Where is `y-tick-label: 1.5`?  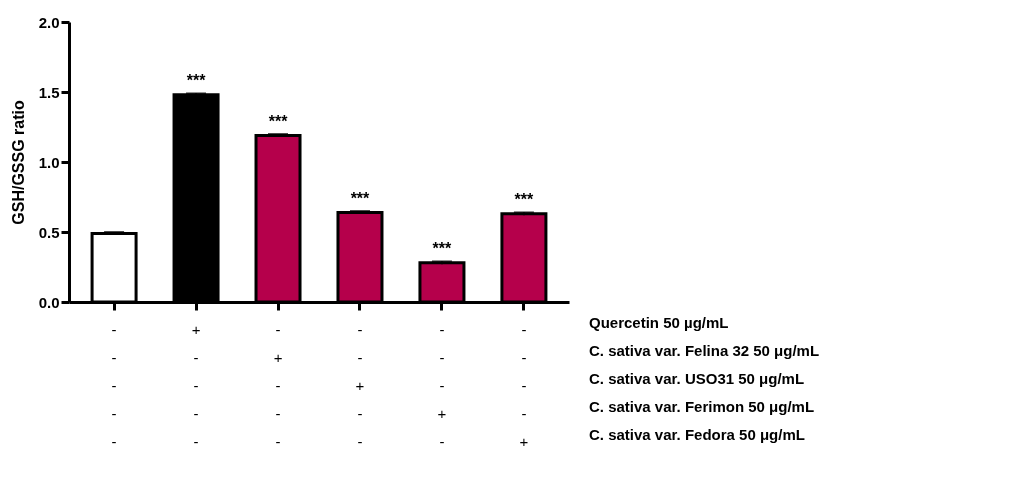
y-tick-label: 1.5 is located at coordinates (49, 92).